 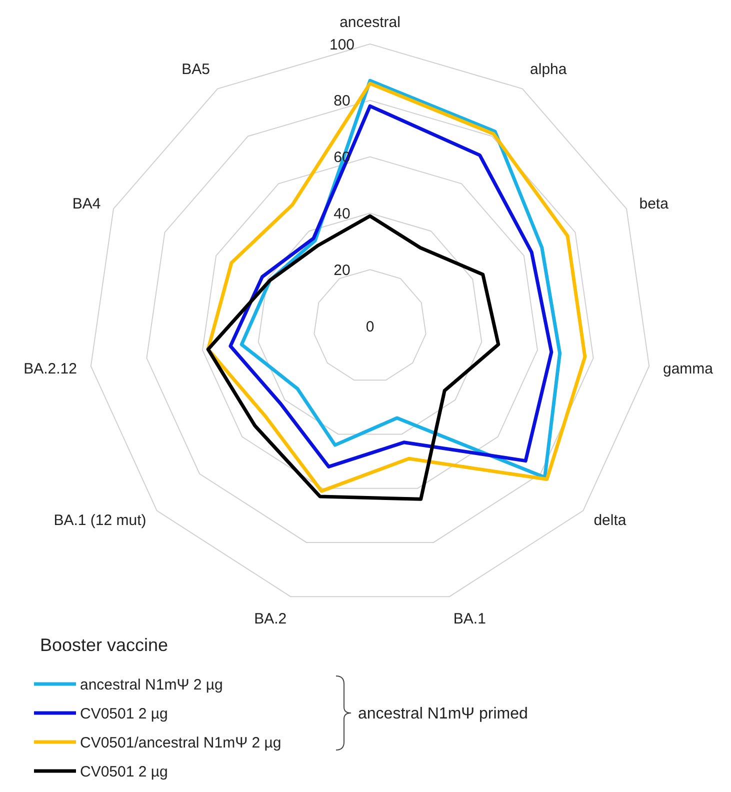 What do you see at coordinates (181, 743) in the screenshot?
I see `legend-label: CV0501/ancestral N1mΨ 2 µg` at bounding box center [181, 743].